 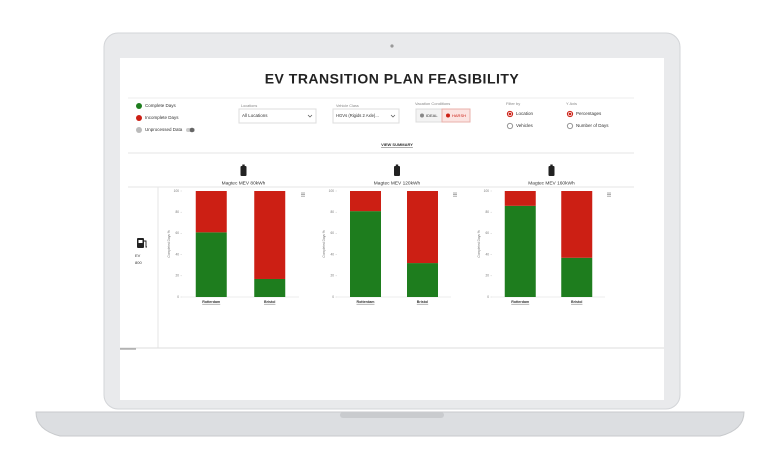 What do you see at coordinates (255, 115) in the screenshot?
I see `dropdown-value: All Locations` at bounding box center [255, 115].